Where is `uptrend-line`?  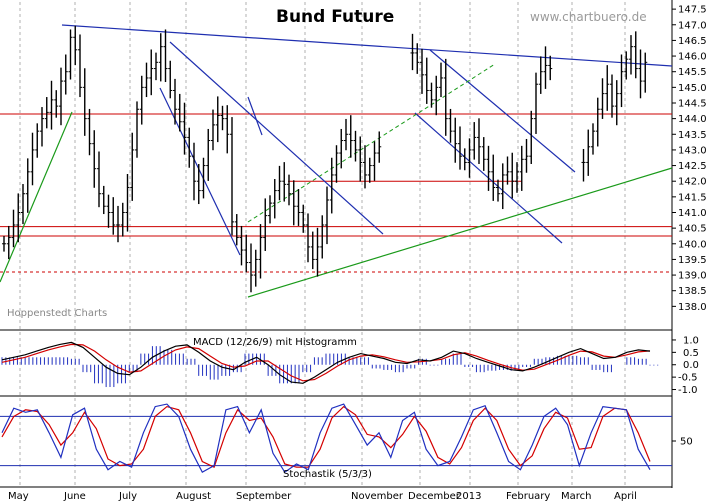 uptrend-line is located at coordinates (36, 197).